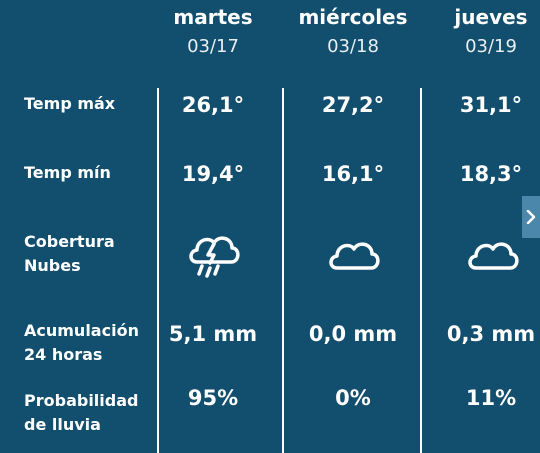  I want to click on rain-probability-value: 0%, so click(353, 398).